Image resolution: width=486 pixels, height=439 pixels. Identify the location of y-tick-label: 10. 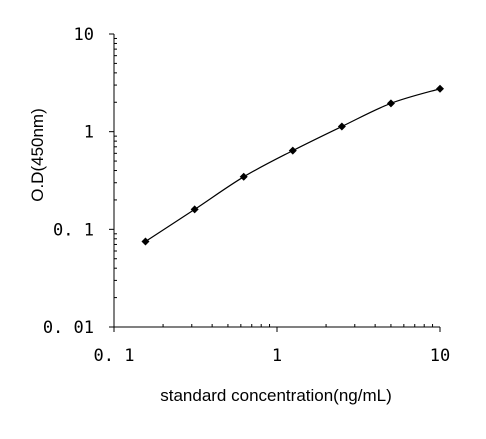
(84, 35).